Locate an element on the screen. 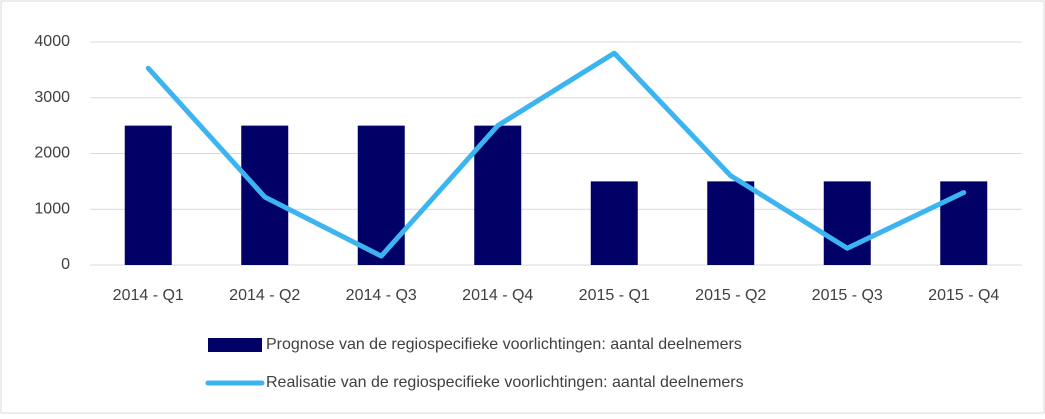  x-tick-label: 2015 - Q3 is located at coordinates (847, 295).